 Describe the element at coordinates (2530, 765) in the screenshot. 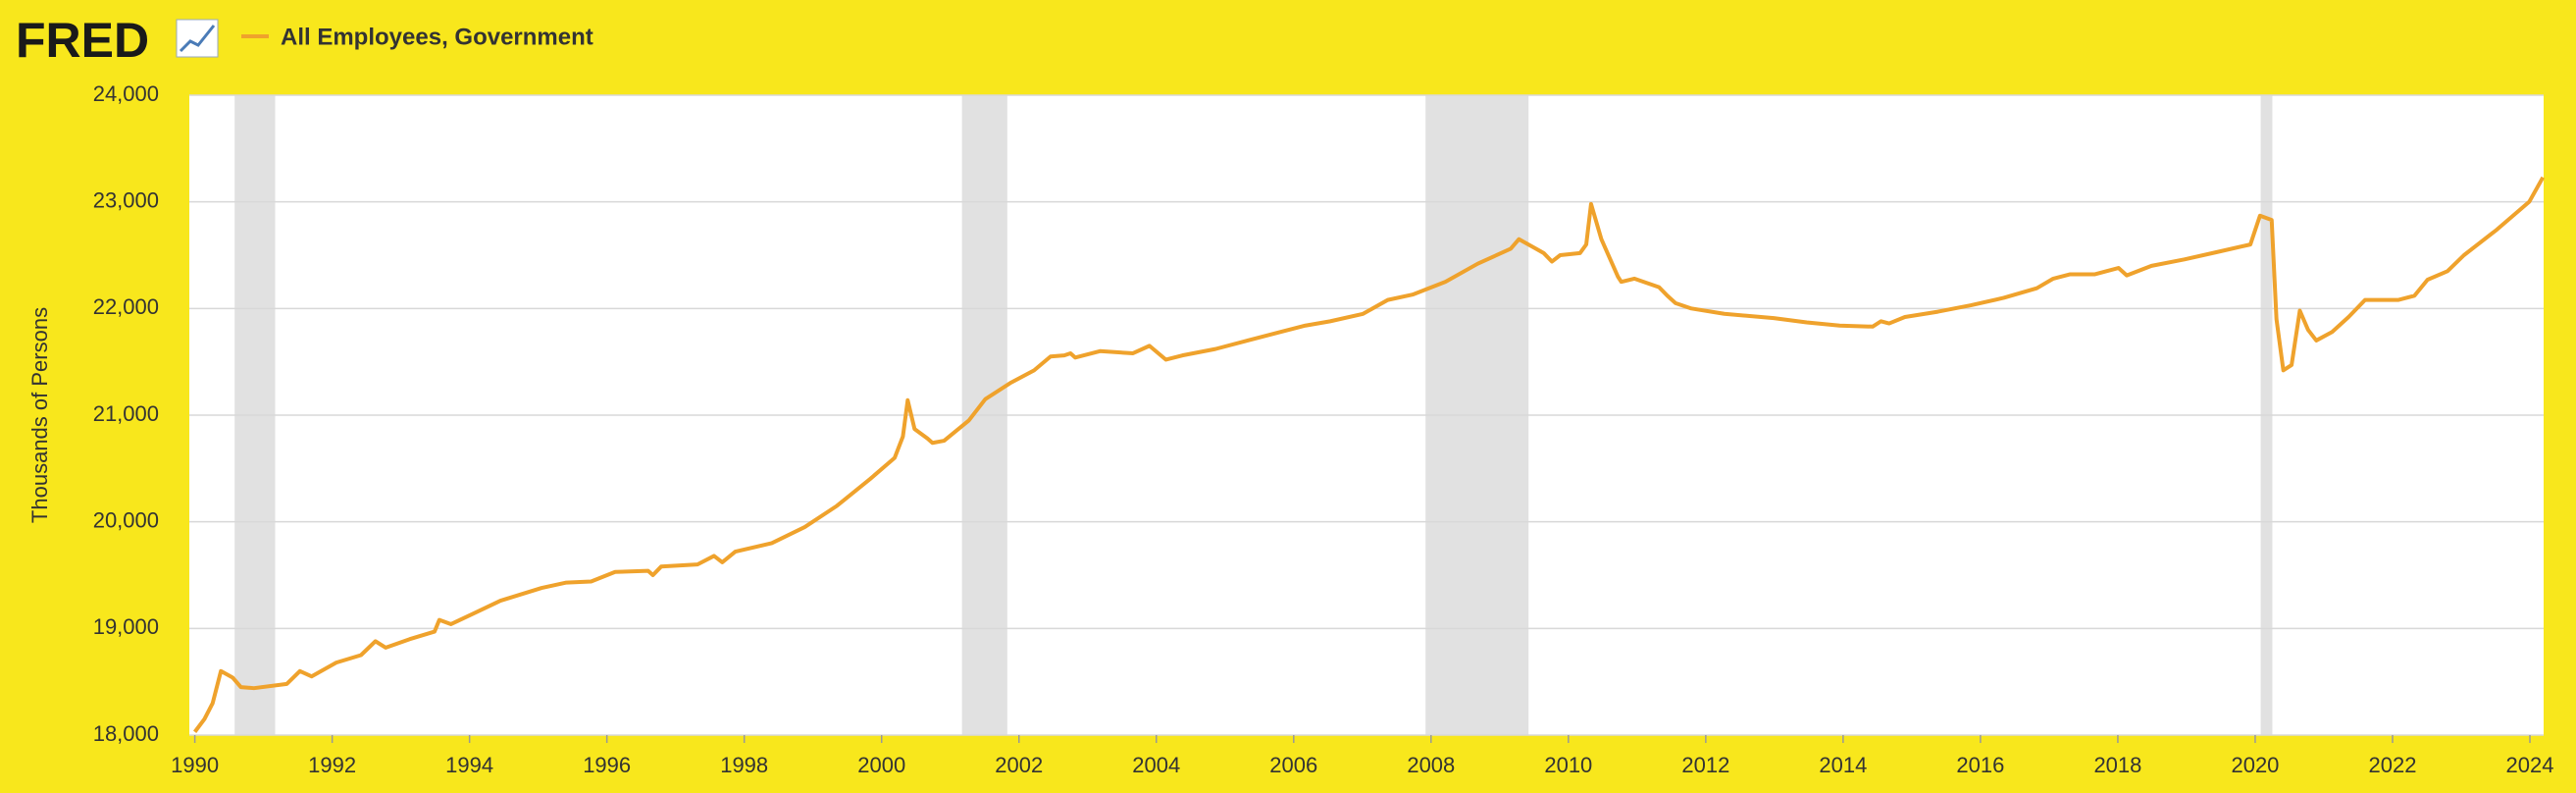

I see `x-tick-label: 2024` at that location.